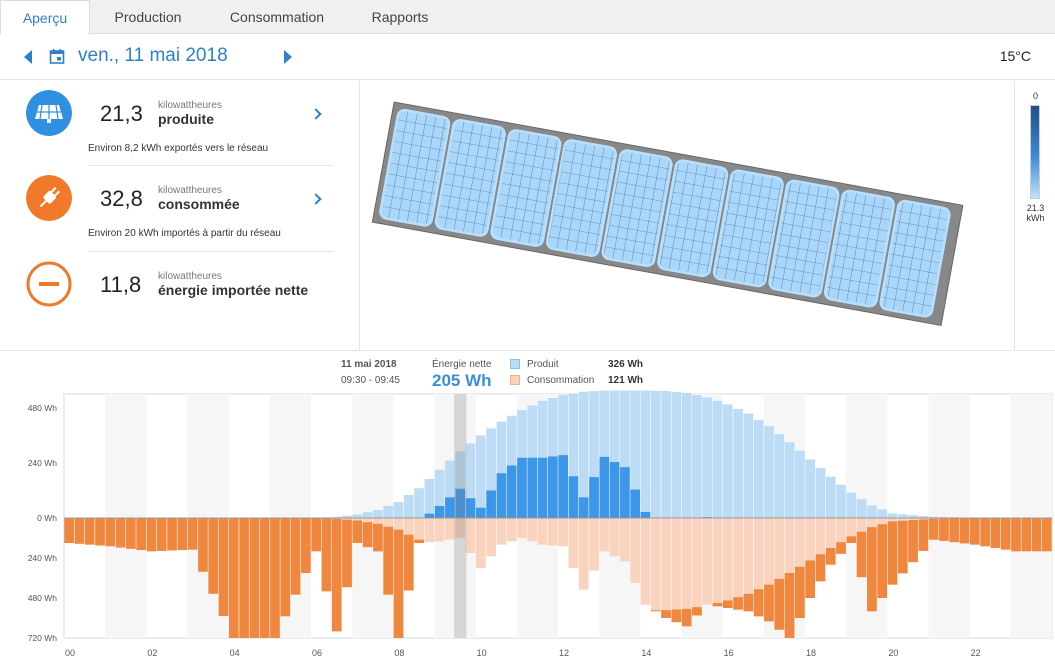 The height and width of the screenshot is (667, 1055). Describe the element at coordinates (277, 17) in the screenshot. I see `tab-consommation: Consommation` at that location.